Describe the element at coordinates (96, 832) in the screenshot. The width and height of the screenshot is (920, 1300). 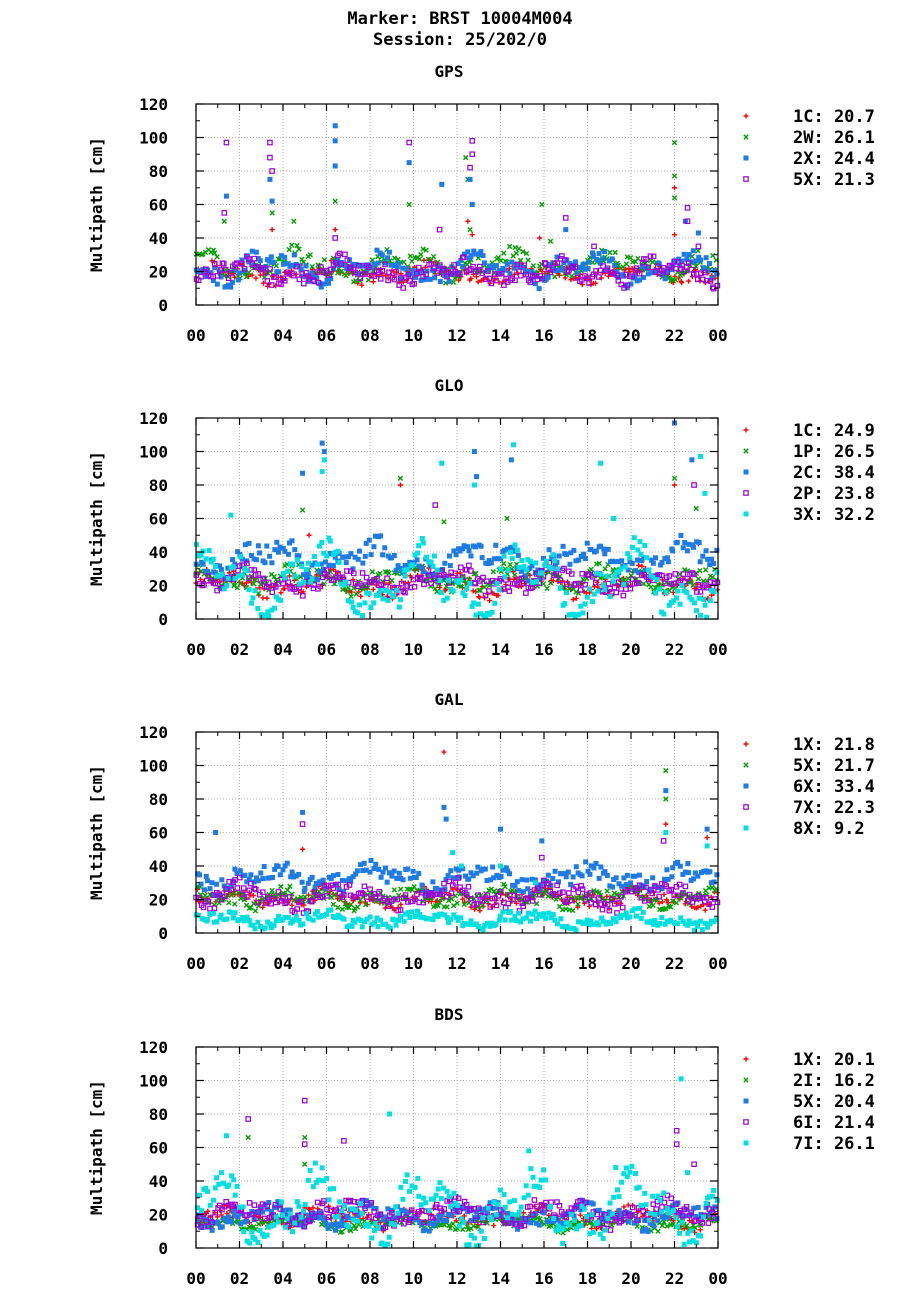
I see `y-axis-label: Multipath [cm]` at that location.